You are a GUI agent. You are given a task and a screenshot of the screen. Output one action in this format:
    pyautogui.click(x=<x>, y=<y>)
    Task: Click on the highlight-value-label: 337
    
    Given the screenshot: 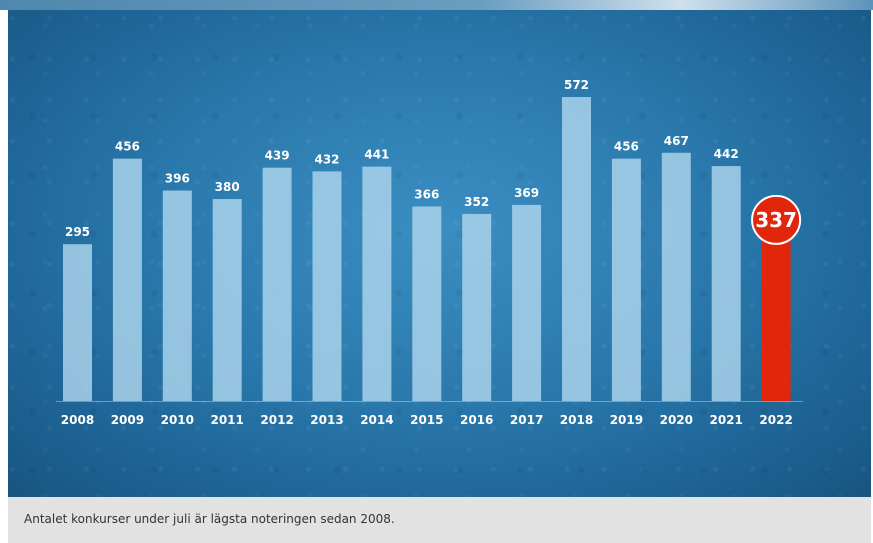 What is the action you would take?
    pyautogui.click(x=776, y=220)
    